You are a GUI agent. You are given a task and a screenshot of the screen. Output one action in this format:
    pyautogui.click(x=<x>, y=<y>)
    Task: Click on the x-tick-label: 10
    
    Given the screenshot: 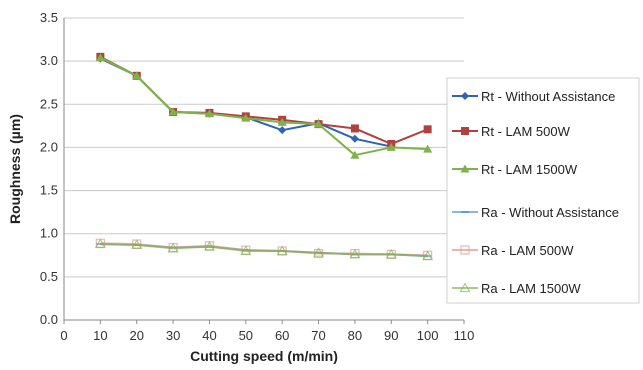 What is the action you would take?
    pyautogui.click(x=100, y=335)
    